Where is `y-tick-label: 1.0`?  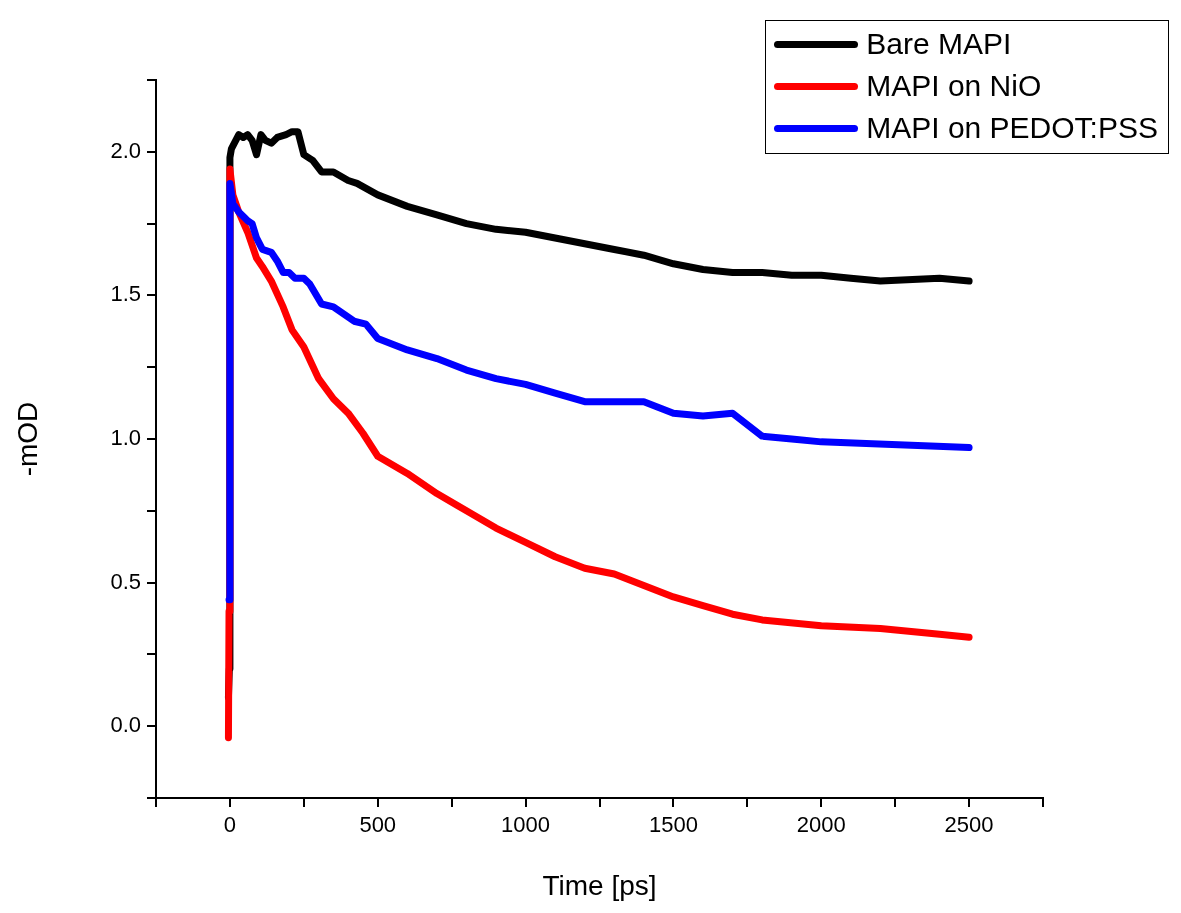
y-tick-label: 1.0 is located at coordinates (125, 438).